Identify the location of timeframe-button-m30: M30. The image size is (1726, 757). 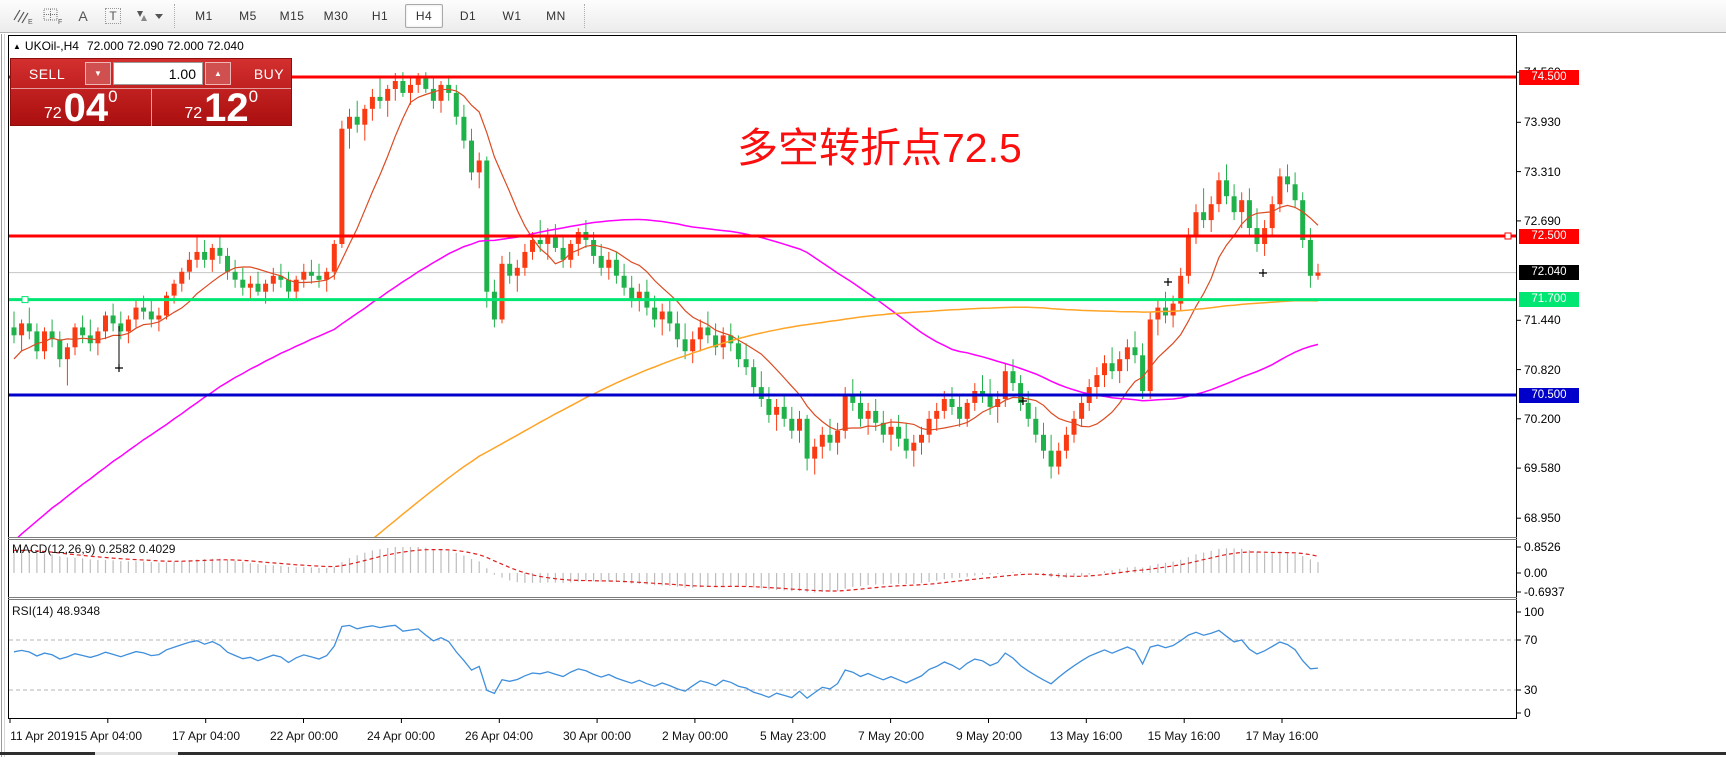
(336, 16).